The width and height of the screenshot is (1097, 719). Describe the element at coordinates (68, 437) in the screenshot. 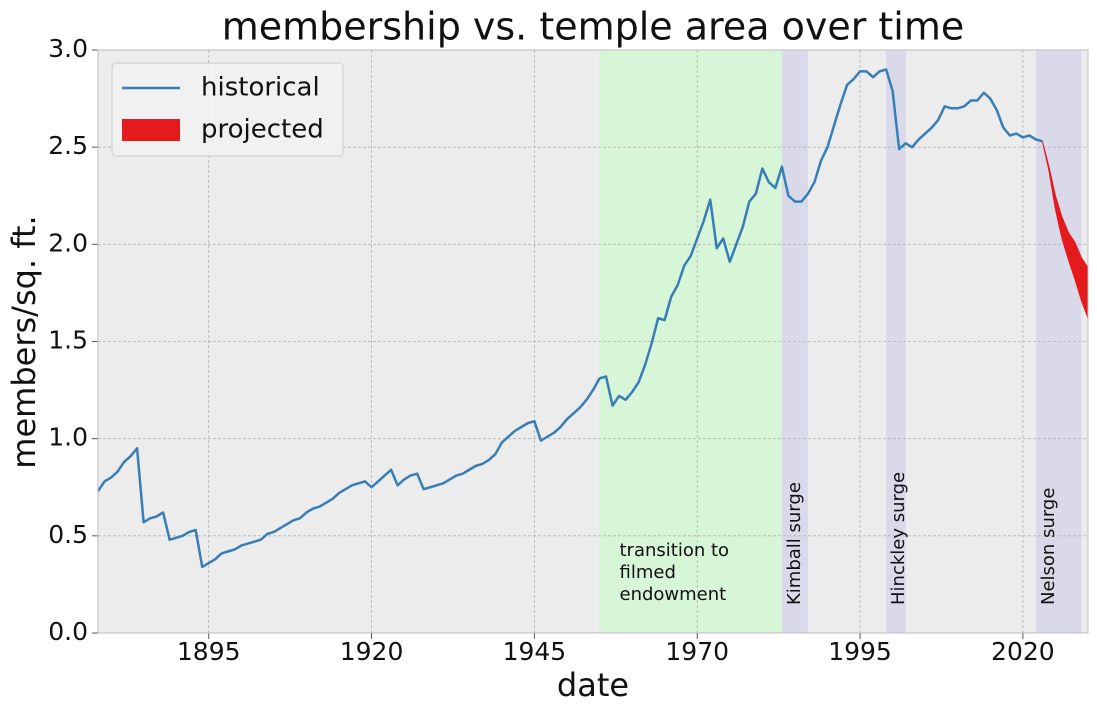

I see `y-tick-label: 1.0` at that location.